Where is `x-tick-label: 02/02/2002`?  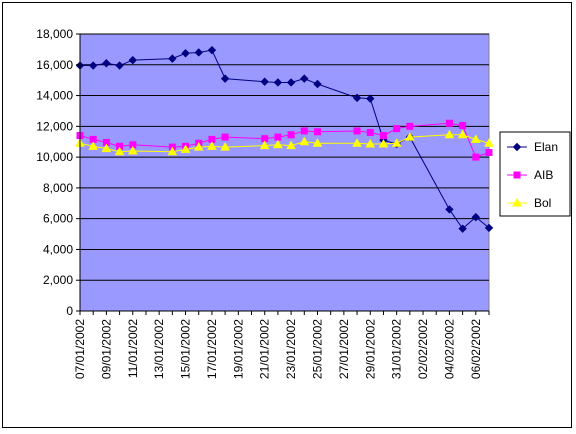 x-tick-label: 02/02/2002 is located at coordinates (423, 349).